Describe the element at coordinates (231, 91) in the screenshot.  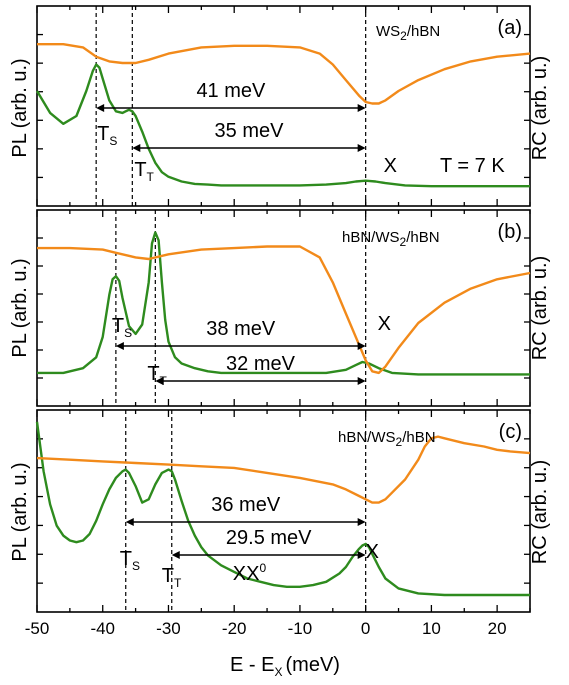
I see `energy-label: 41 meV` at that location.